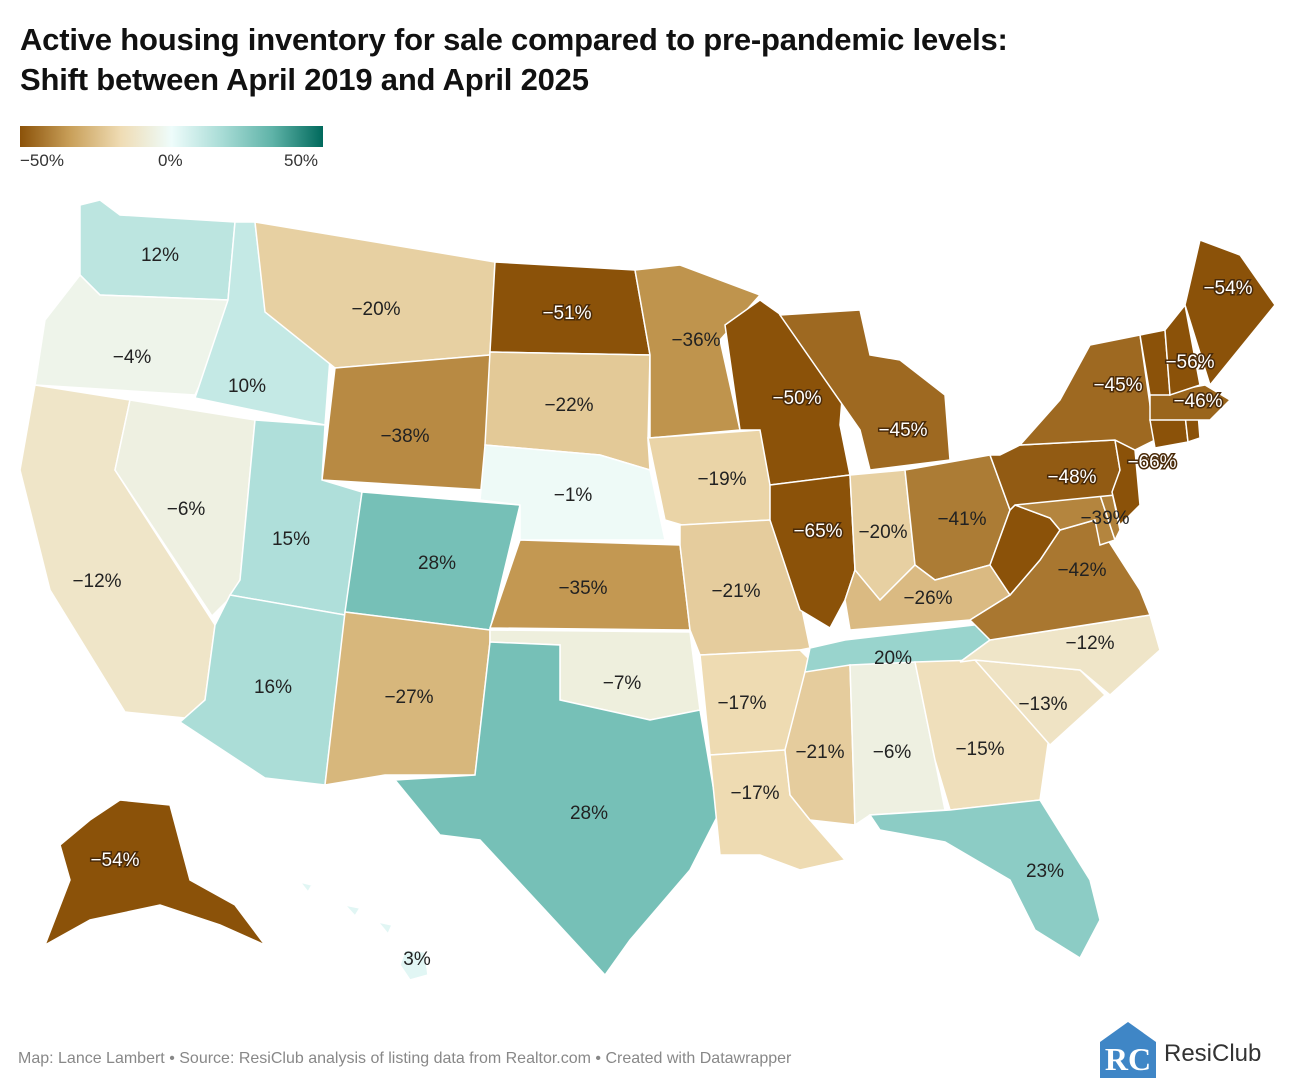 The height and width of the screenshot is (1091, 1292). Describe the element at coordinates (695, 340) in the screenshot. I see `state-label-mn: −36%` at that location.